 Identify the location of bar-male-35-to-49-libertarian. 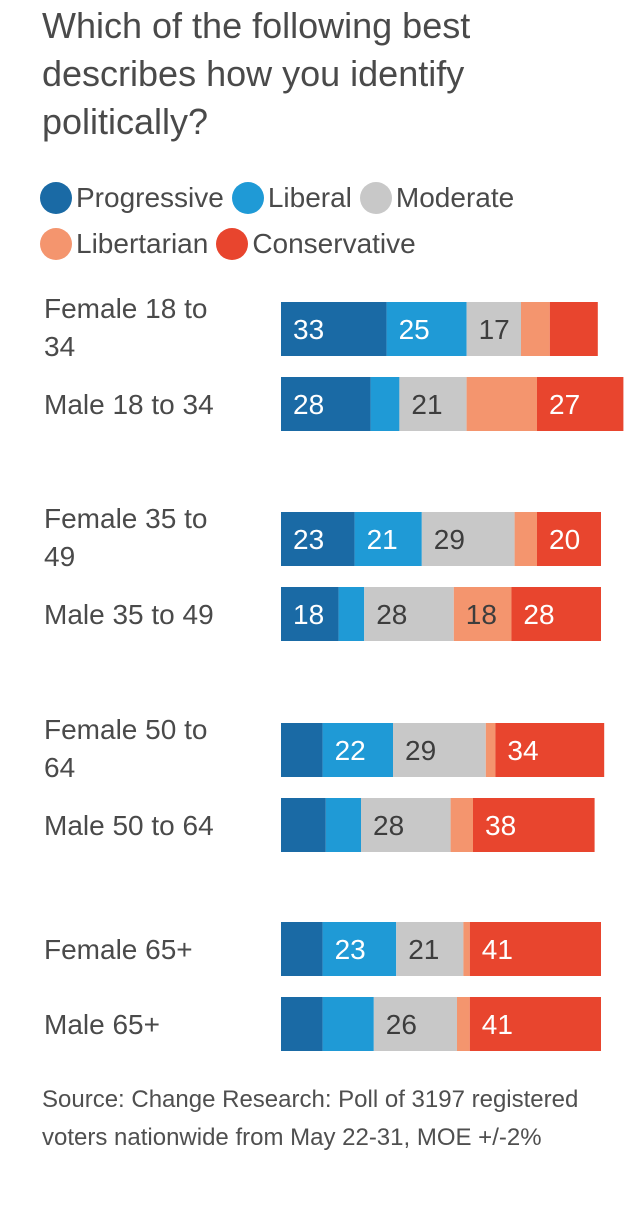
(482, 614).